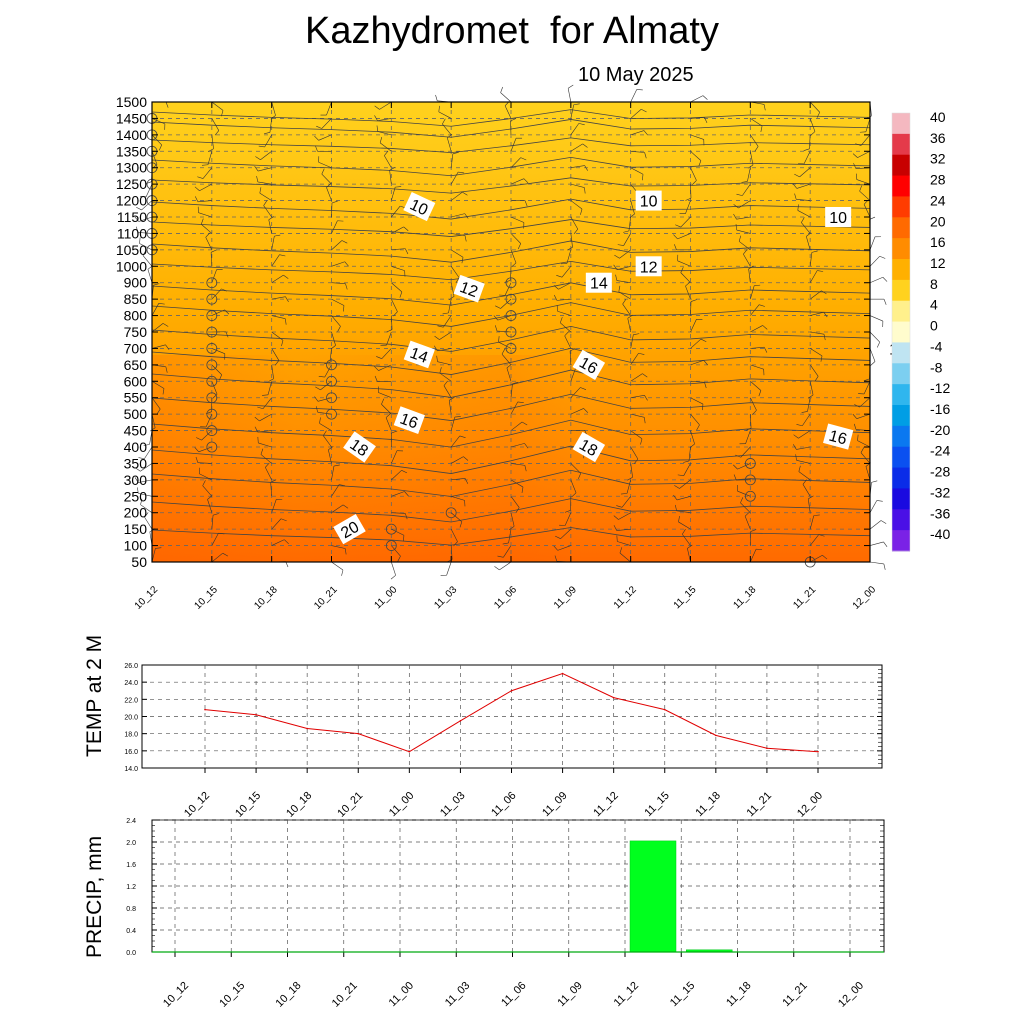 Image resolution: width=1024 pixels, height=1024 pixels. I want to click on contour-label-text: 12, so click(468, 290).